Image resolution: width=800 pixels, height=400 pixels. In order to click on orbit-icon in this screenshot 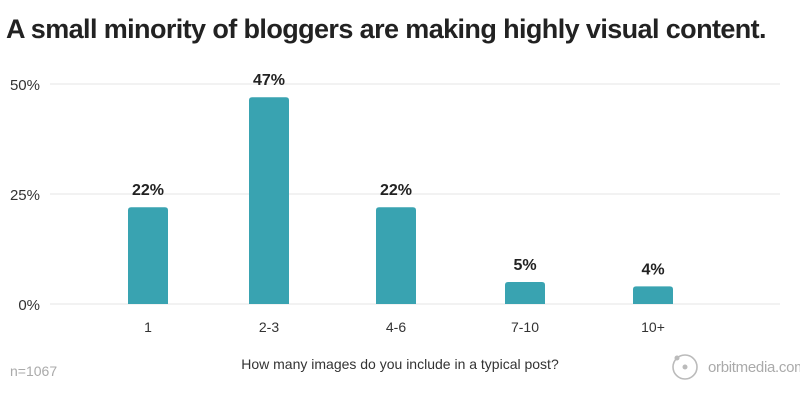, I will do `click(685, 367)`.